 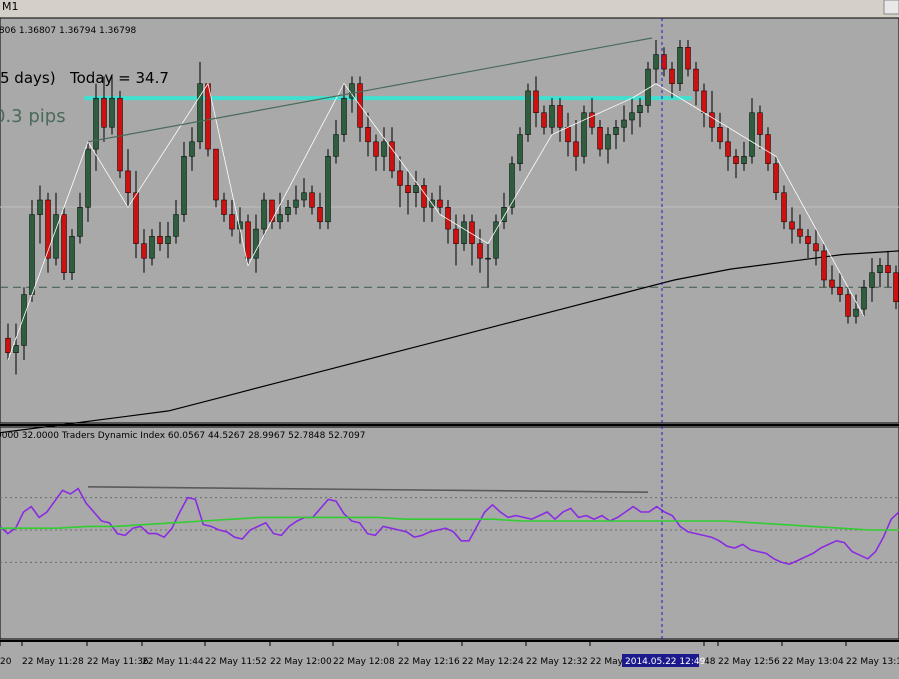 What do you see at coordinates (749, 662) in the screenshot?
I see `time-tick-label: 22 May 12:56` at bounding box center [749, 662].